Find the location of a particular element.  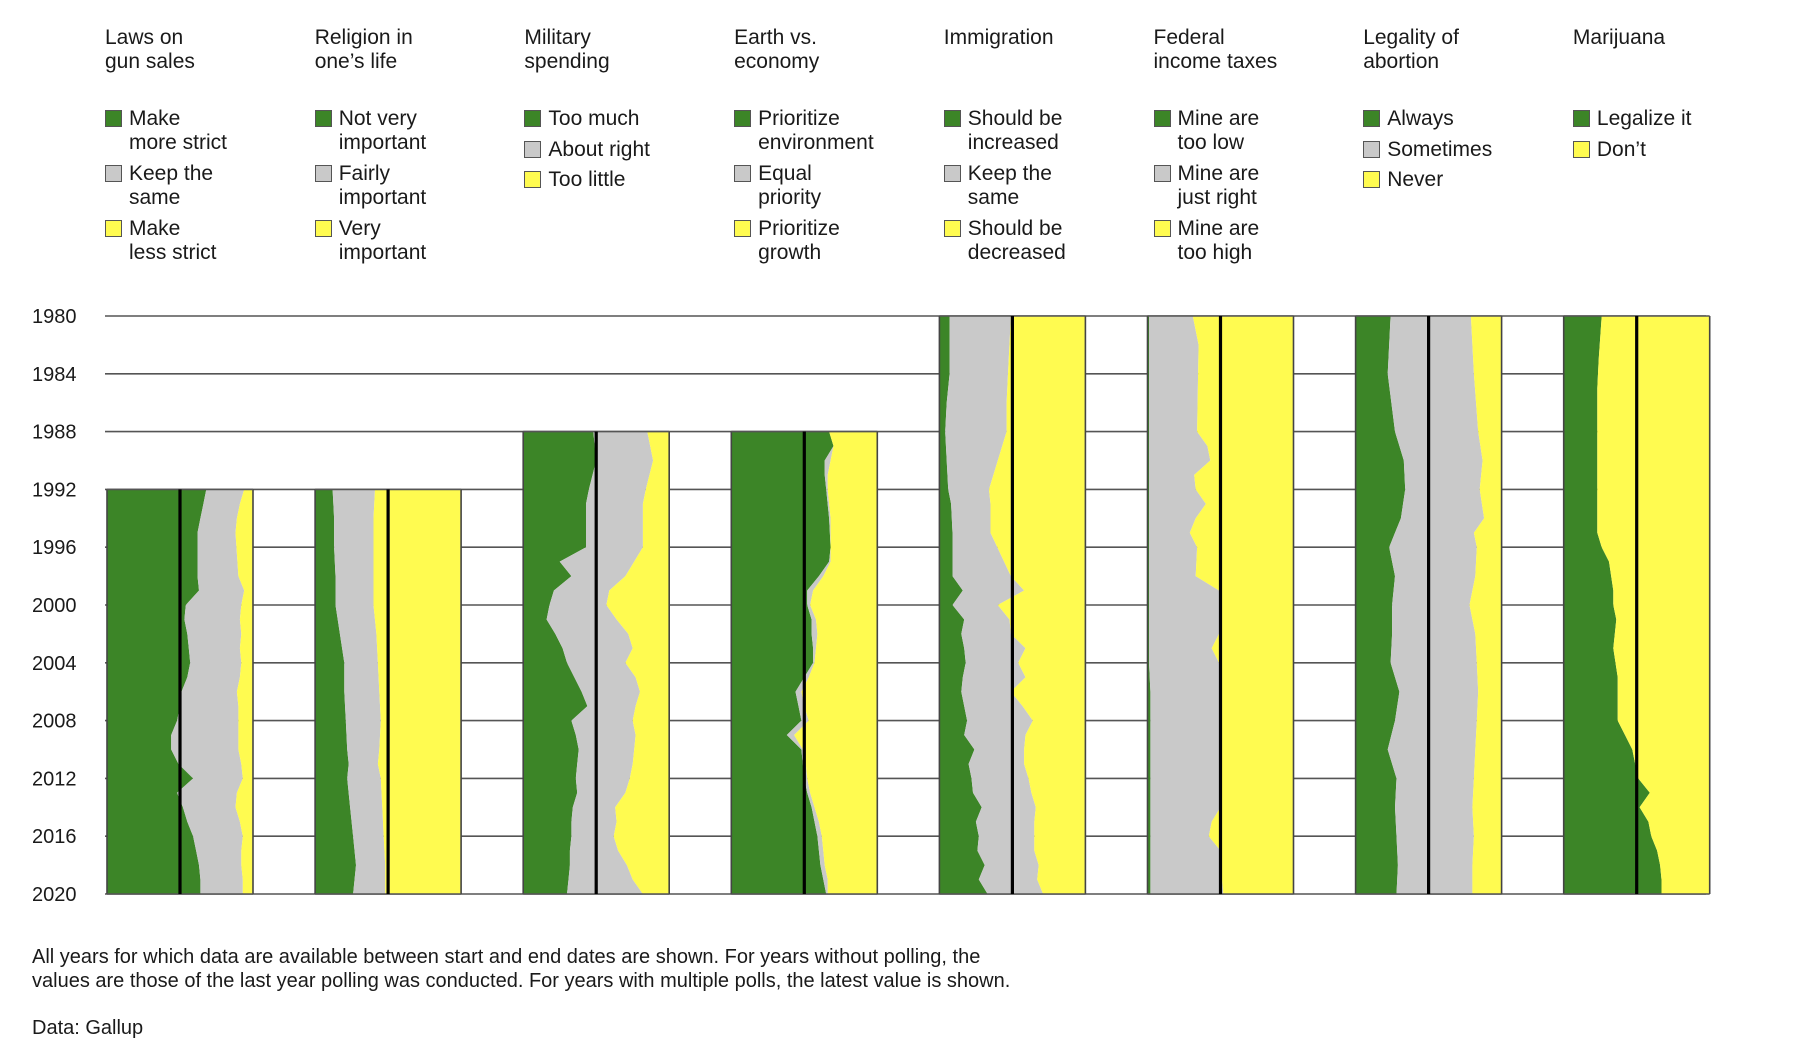

legend-label: Prioritize growth is located at coordinates (799, 240).